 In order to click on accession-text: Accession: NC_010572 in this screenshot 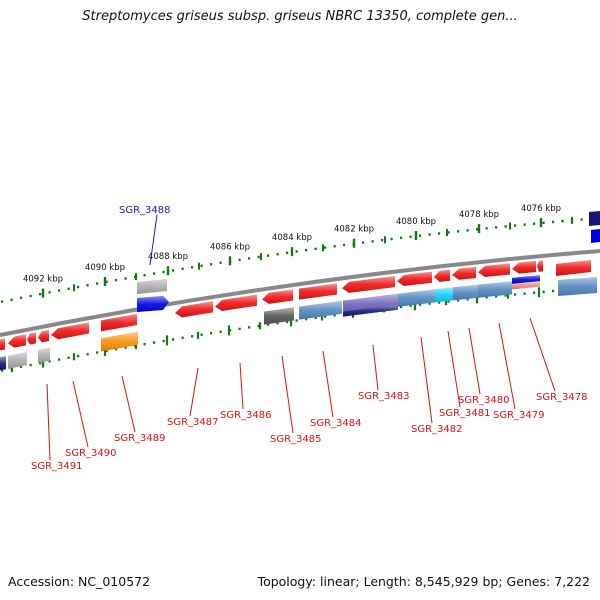, I will do `click(79, 581)`.